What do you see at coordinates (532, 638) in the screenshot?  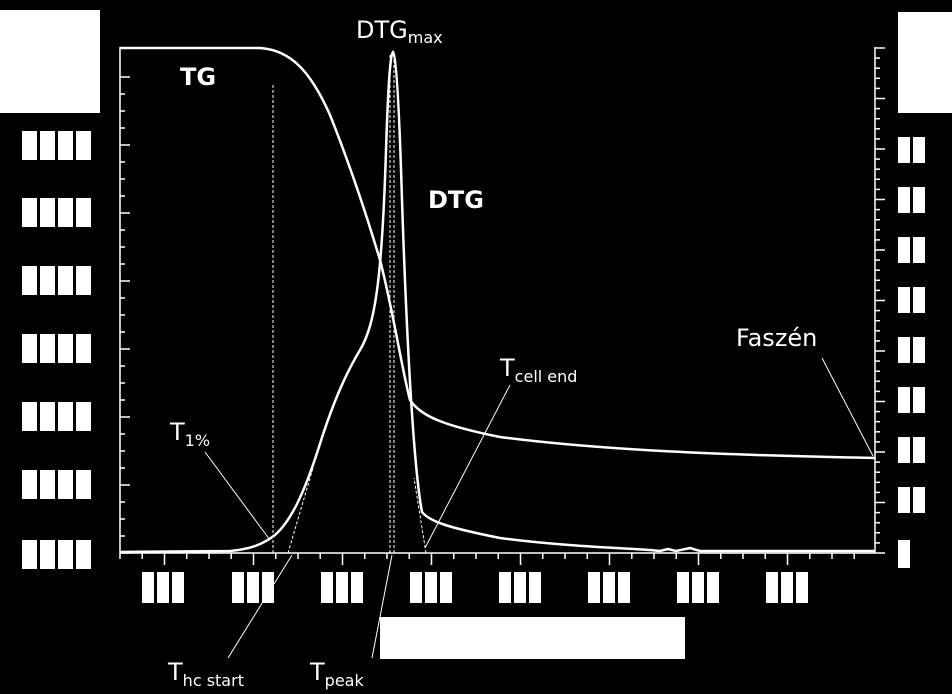 I see `redacted-axis-title` at bounding box center [532, 638].